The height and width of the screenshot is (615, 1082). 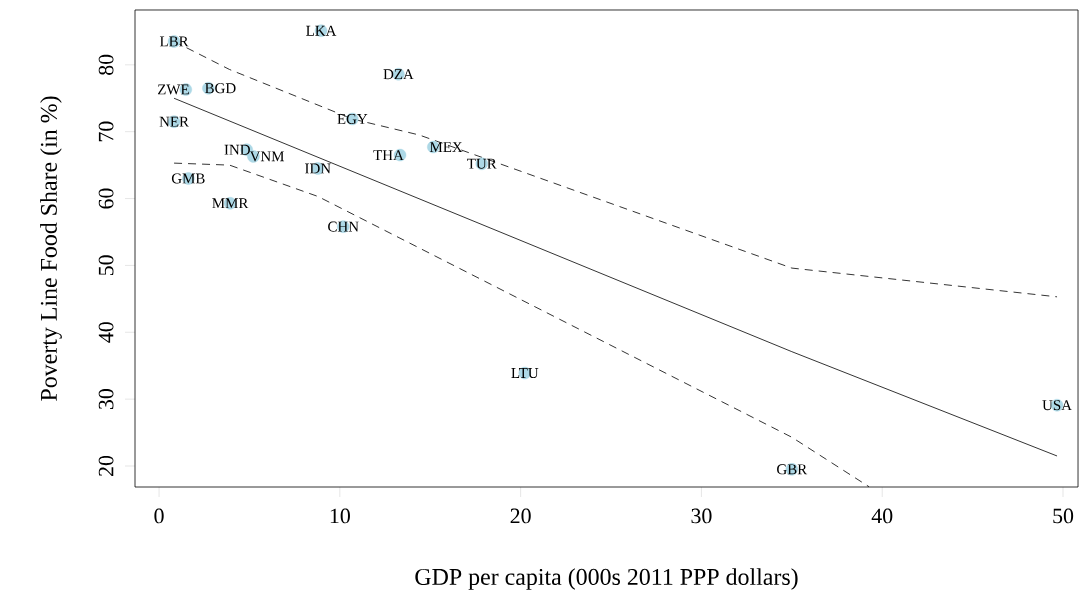 I want to click on y-tick-label: 60, so click(x=106, y=198).